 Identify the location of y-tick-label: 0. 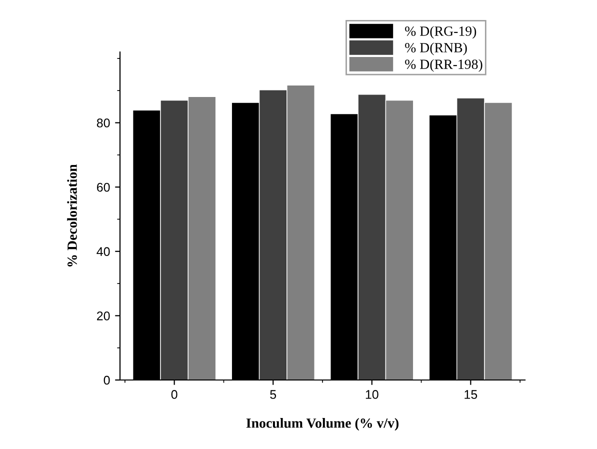
(107, 380).